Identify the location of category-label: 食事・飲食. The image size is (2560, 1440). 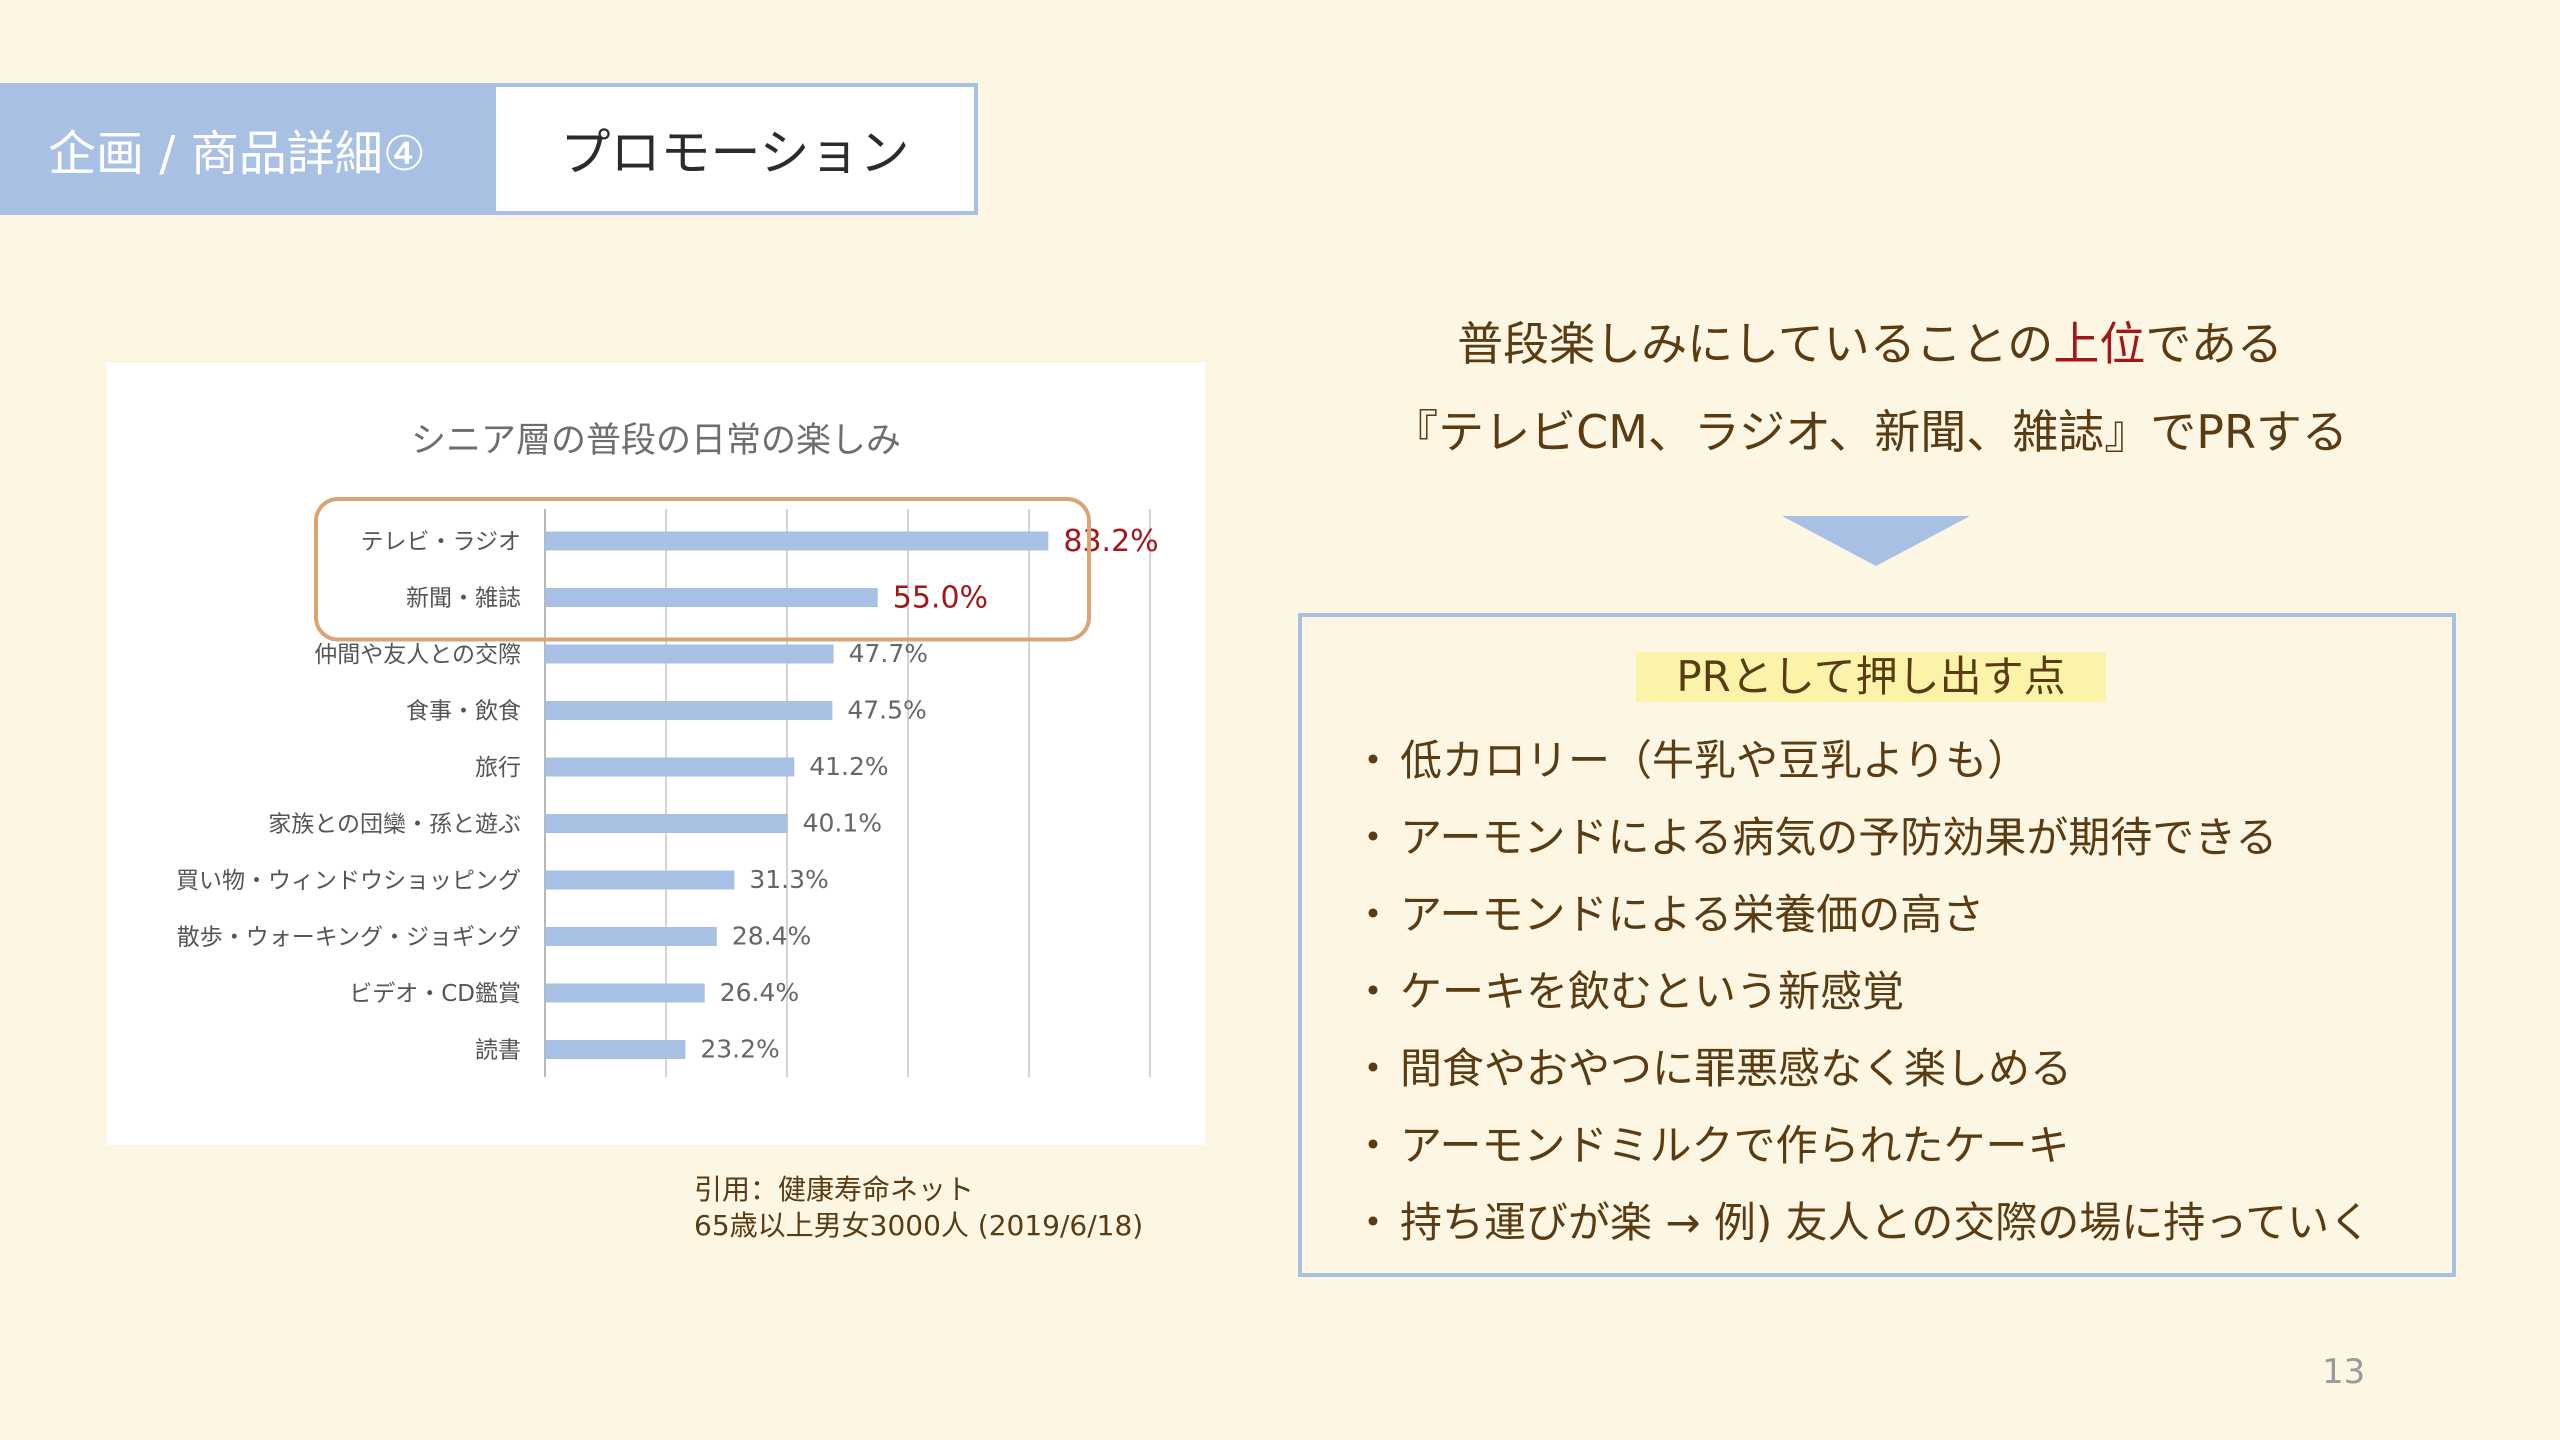
(463, 712).